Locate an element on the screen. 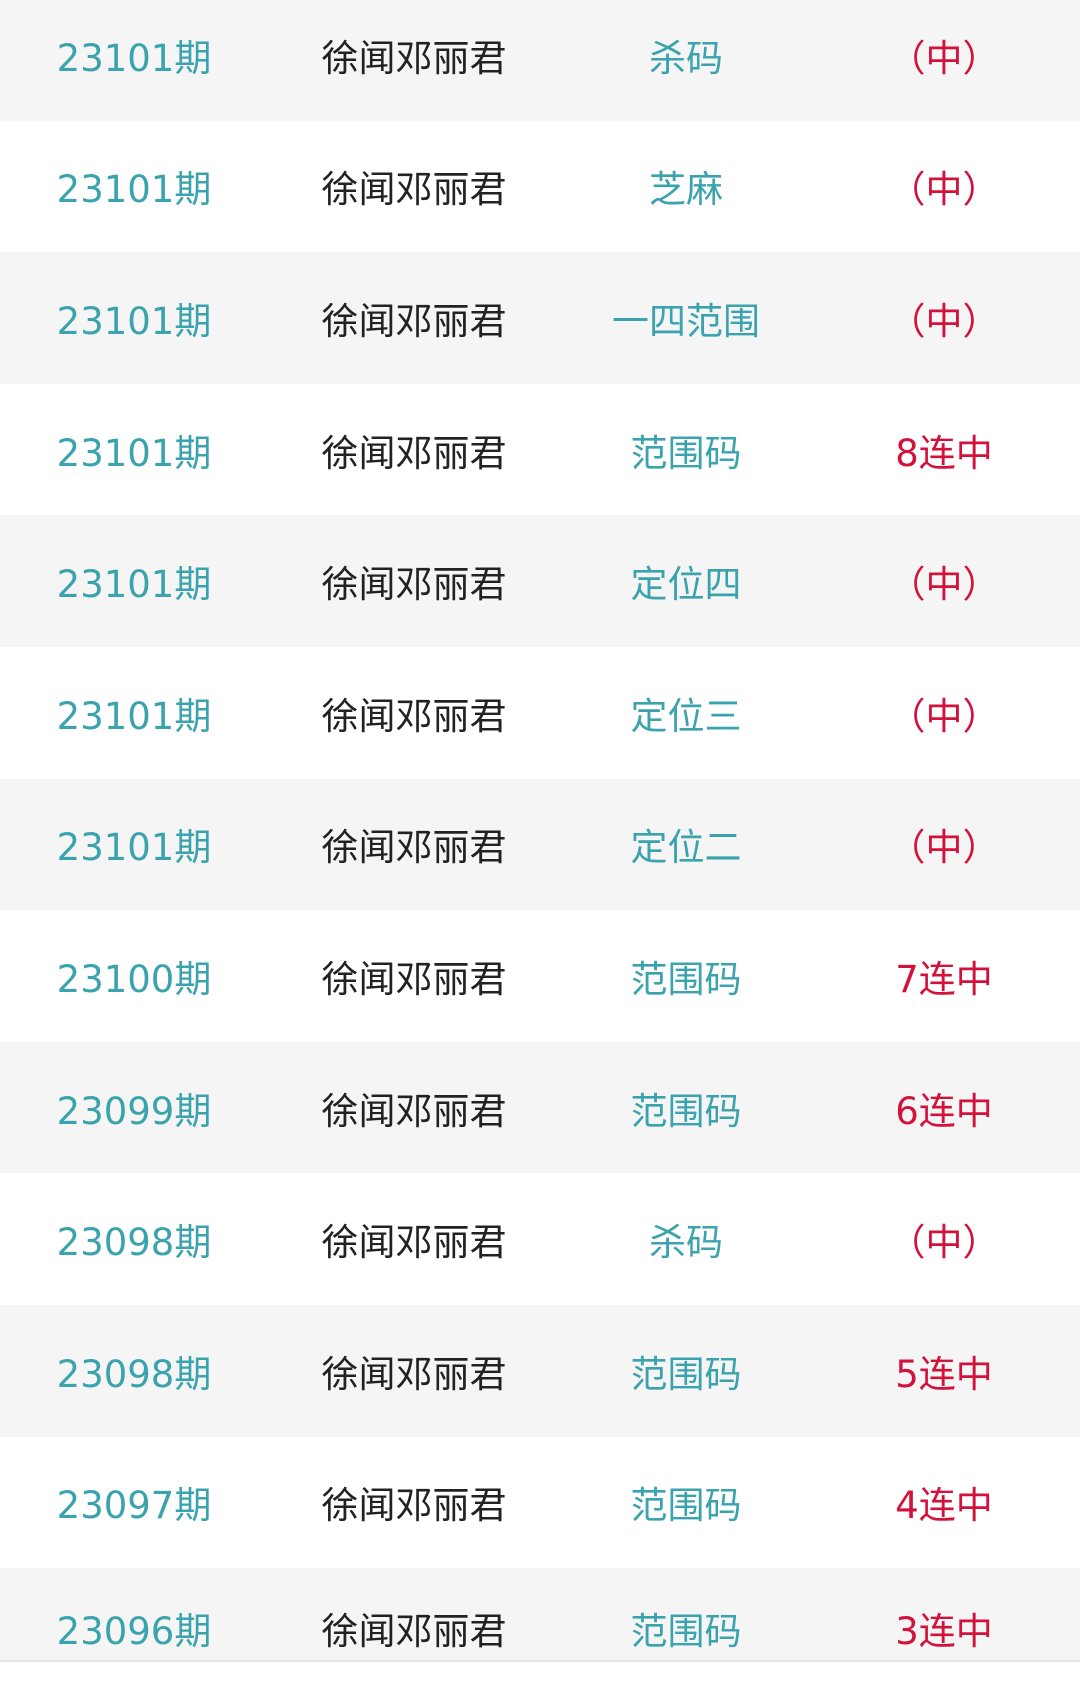 The height and width of the screenshot is (1682, 1080). result-status: 8连中 is located at coordinates (944, 453).